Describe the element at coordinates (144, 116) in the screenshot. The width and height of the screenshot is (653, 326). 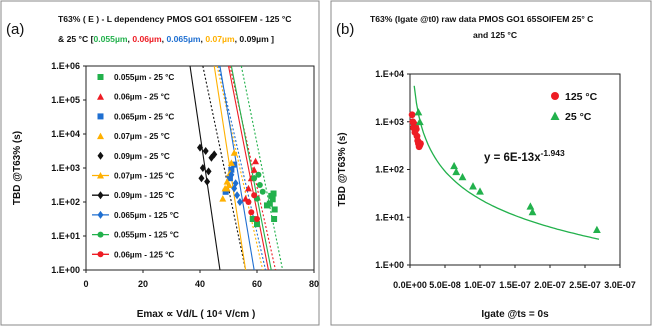
I see `legend-label: 0.065µm - 25 °C` at that location.